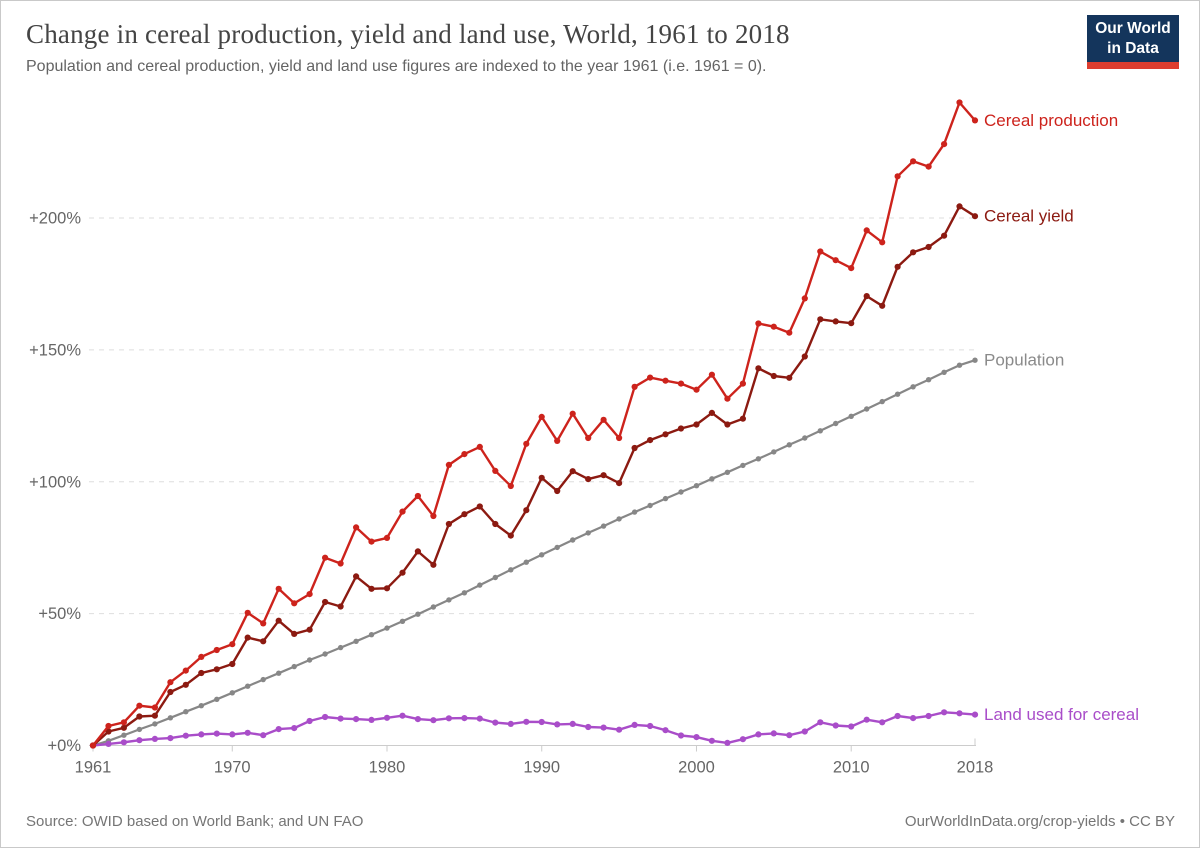 This screenshot has width=1200, height=848. I want to click on series-end-label-cereal-production: Cereal production, so click(1051, 120).